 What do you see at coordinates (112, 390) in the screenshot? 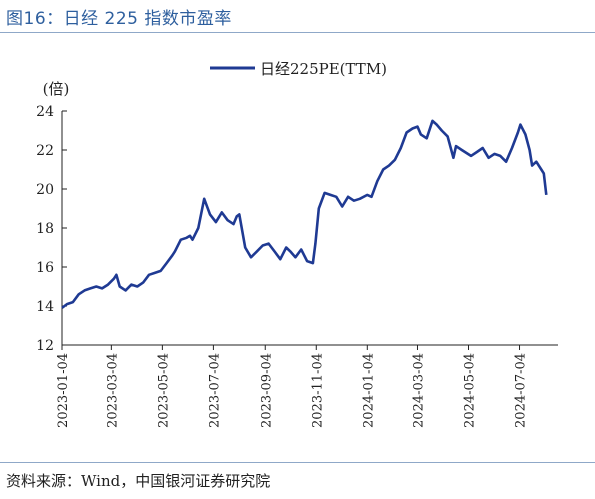
I see `x-tick-label: 2023-03-04` at bounding box center [112, 390].